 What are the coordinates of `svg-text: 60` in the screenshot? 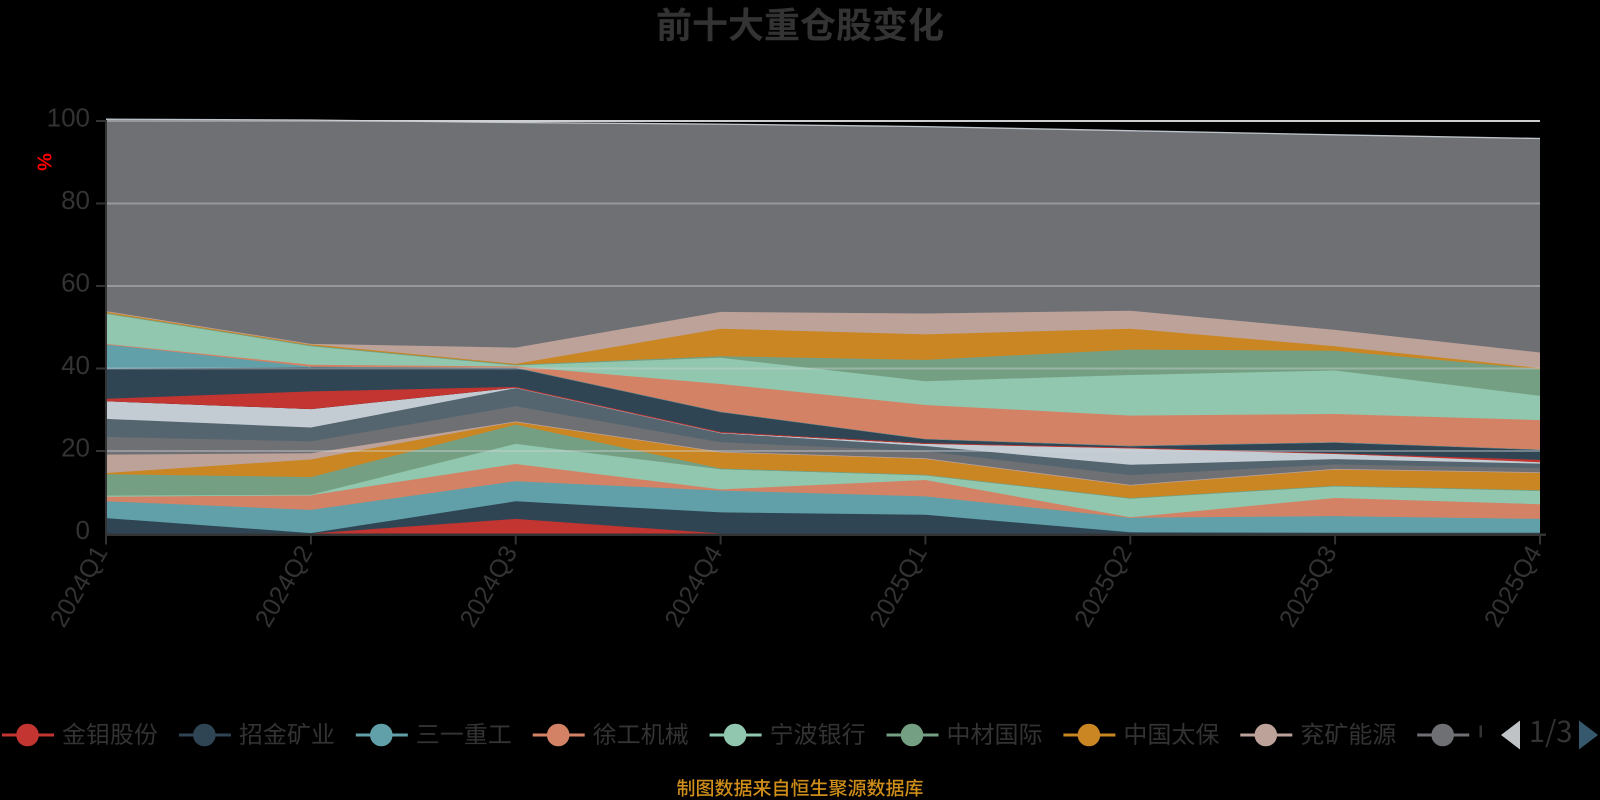 It's located at (75, 282).